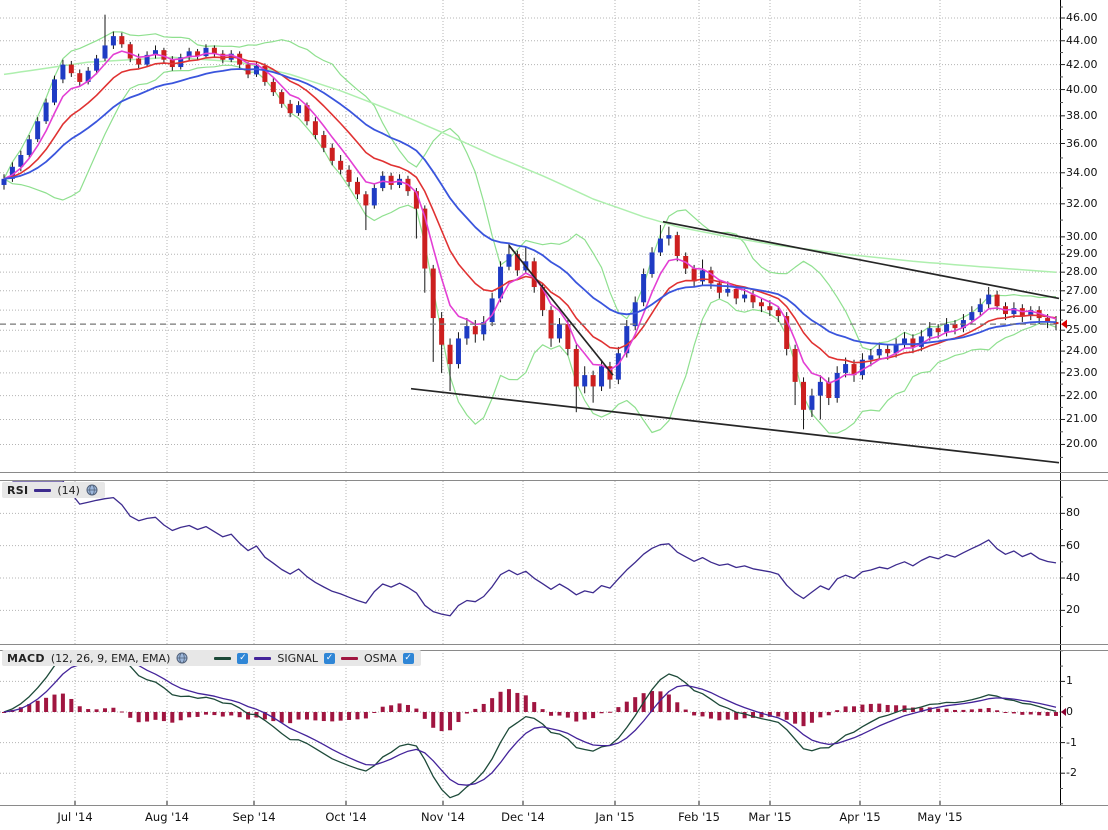 This screenshot has width=1108, height=830. Describe the element at coordinates (408, 658) in the screenshot. I see `osma-checkbox-checked-icon` at that location.